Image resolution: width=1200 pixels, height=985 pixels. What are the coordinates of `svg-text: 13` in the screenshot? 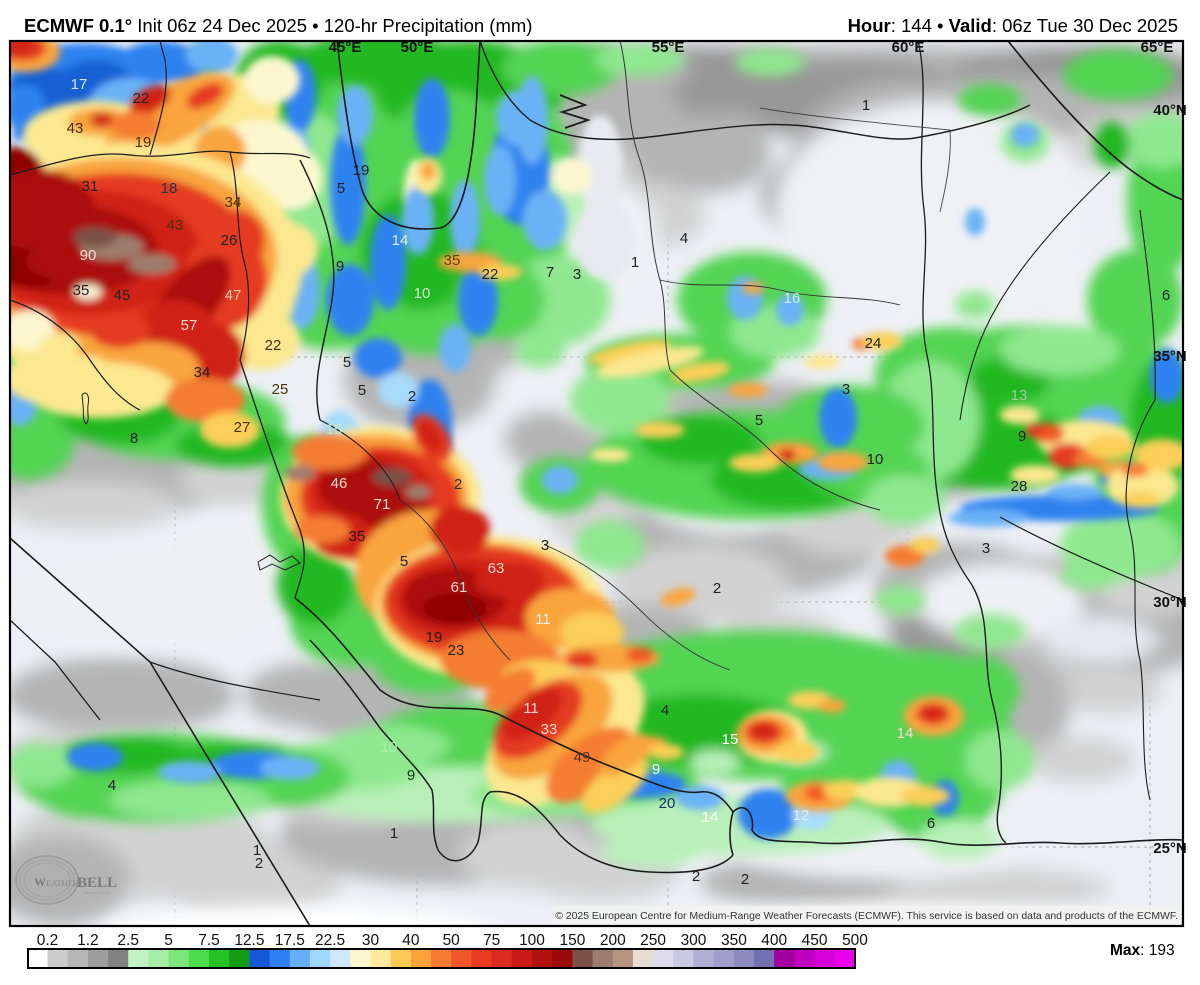 It's located at (1019, 395).